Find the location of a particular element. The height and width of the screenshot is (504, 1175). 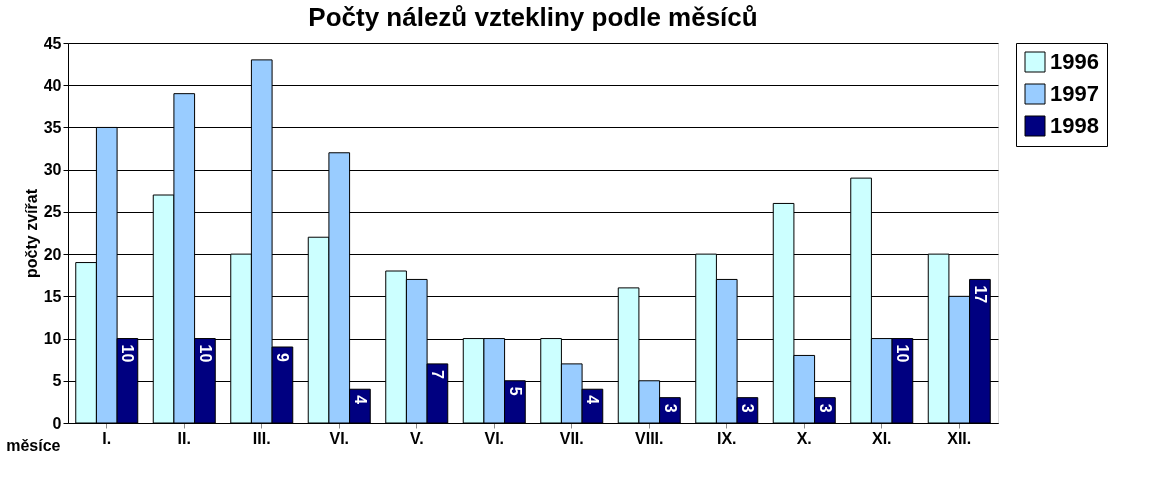

y-tick-label: 10 is located at coordinates (52, 339).